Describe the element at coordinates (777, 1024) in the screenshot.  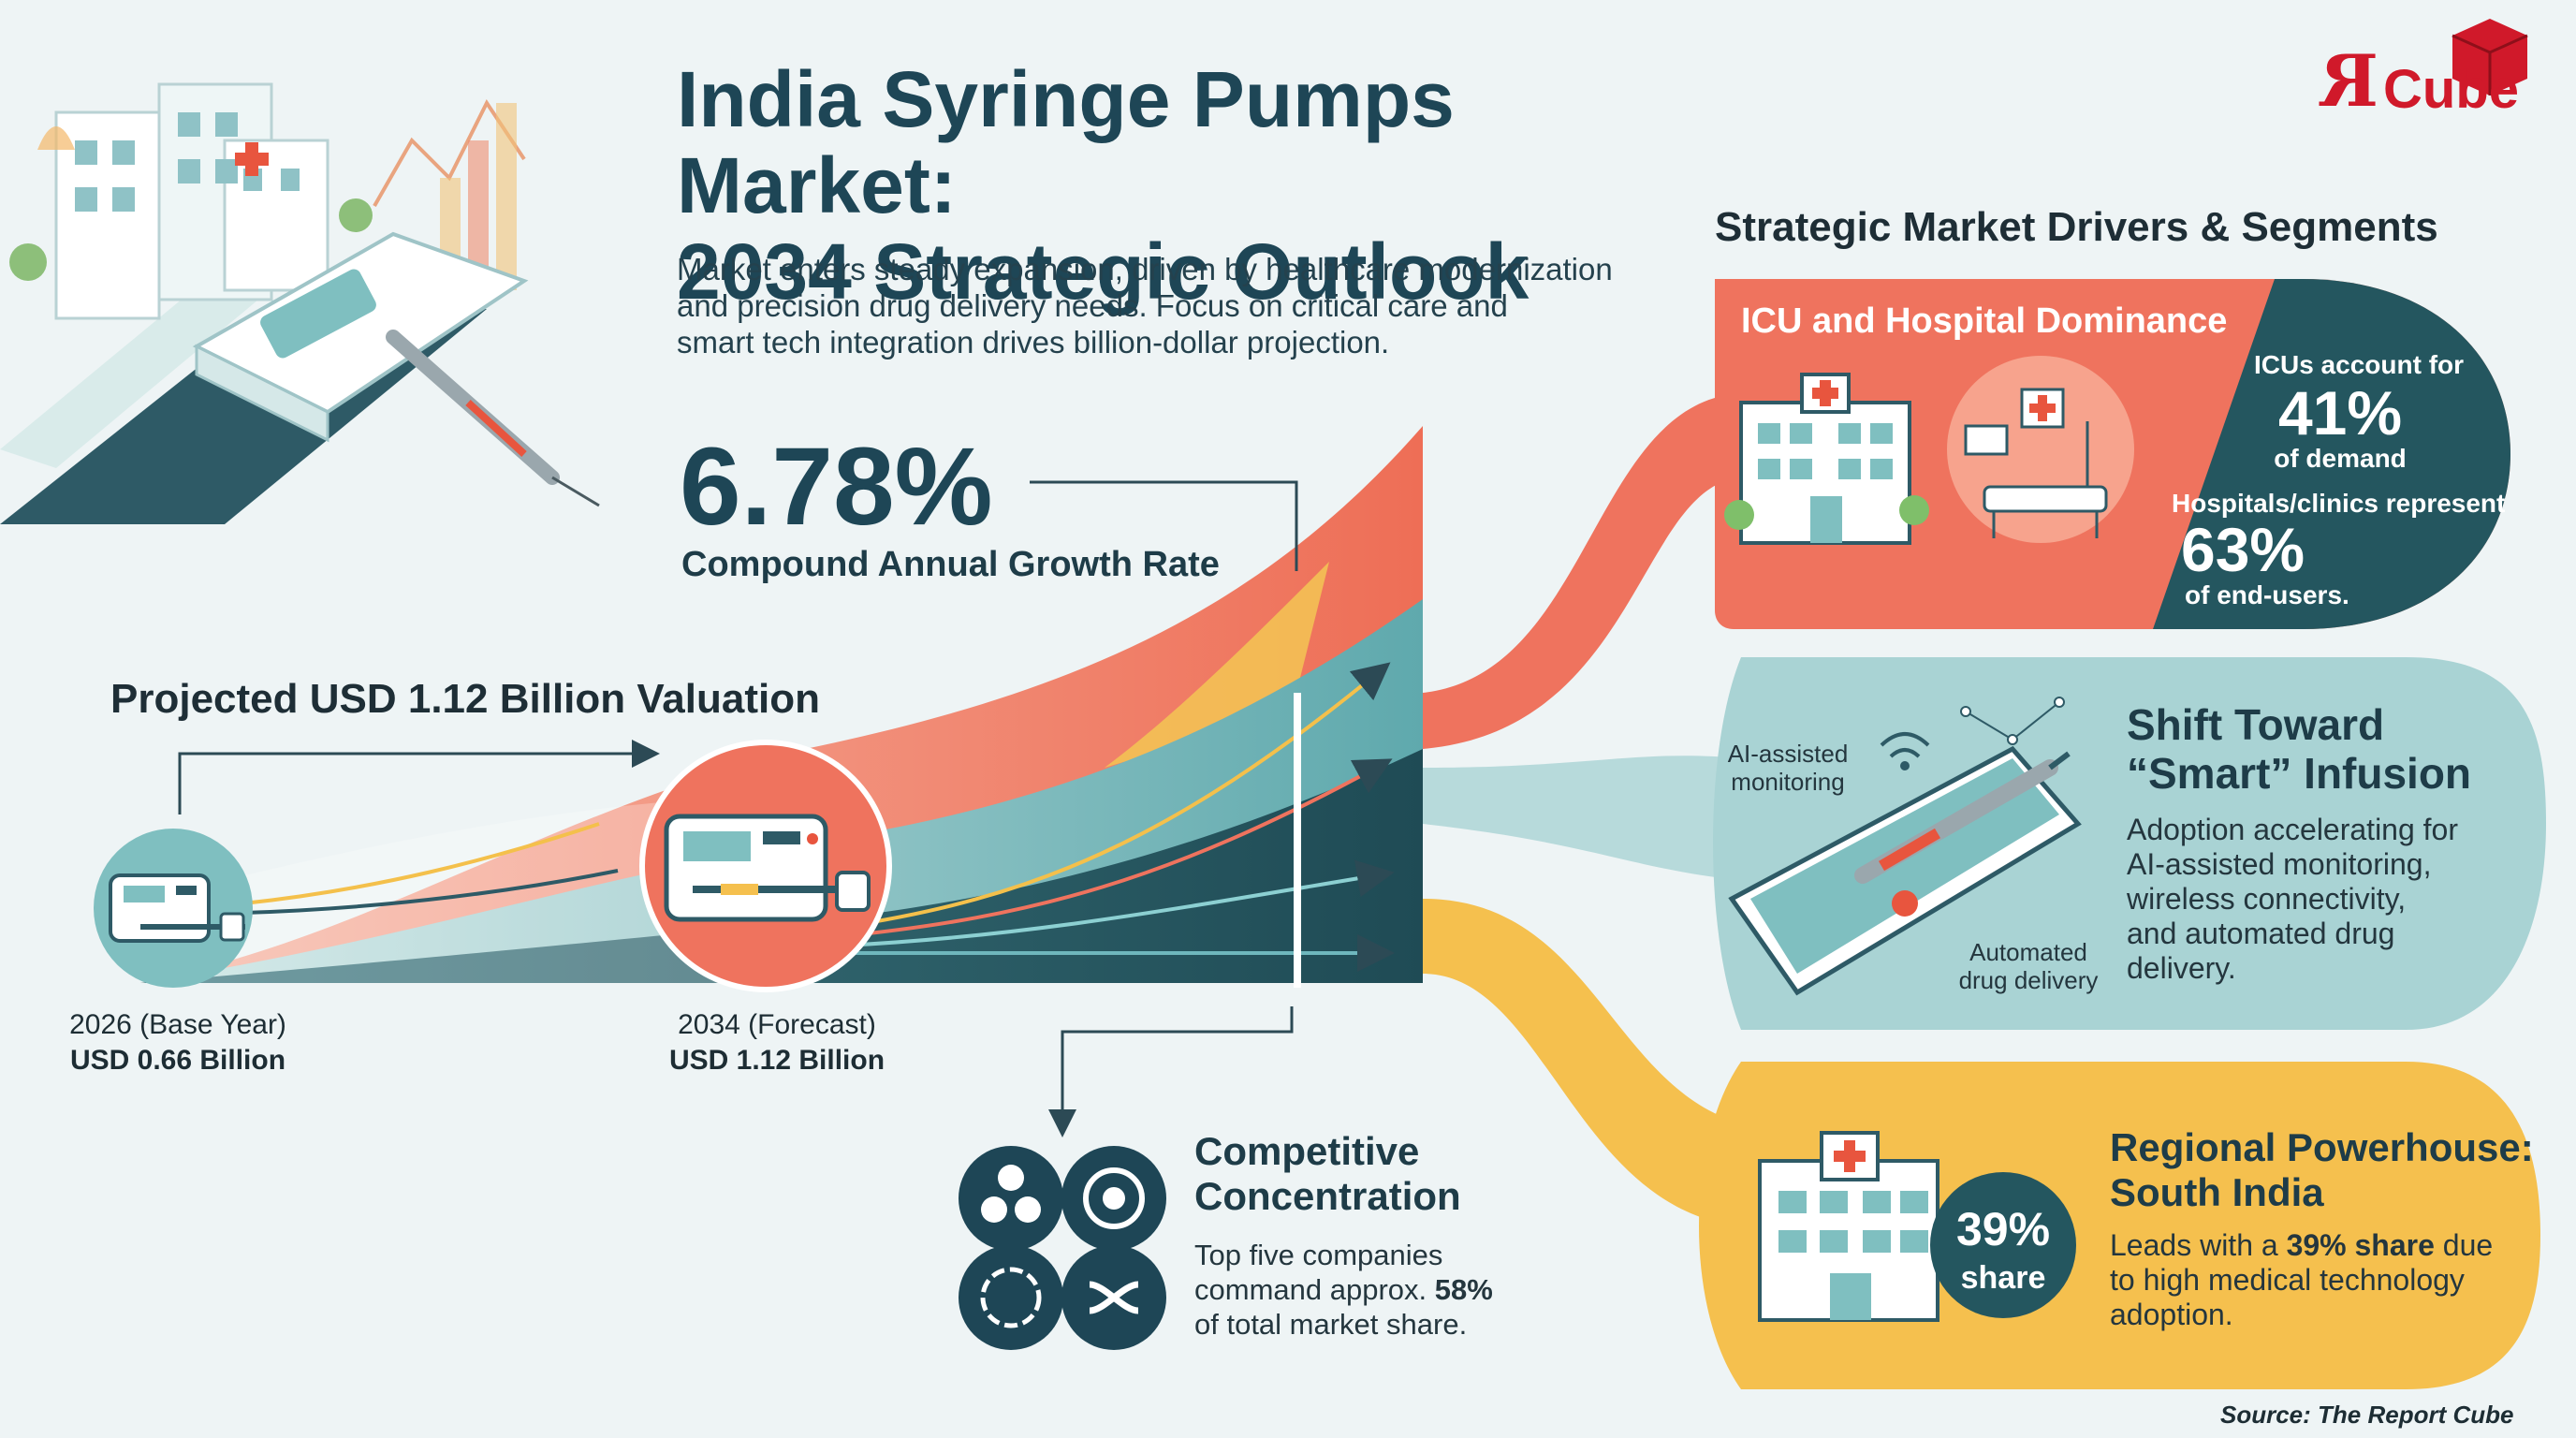
I see `forecast-label: 2034 (Forecast)` at that location.